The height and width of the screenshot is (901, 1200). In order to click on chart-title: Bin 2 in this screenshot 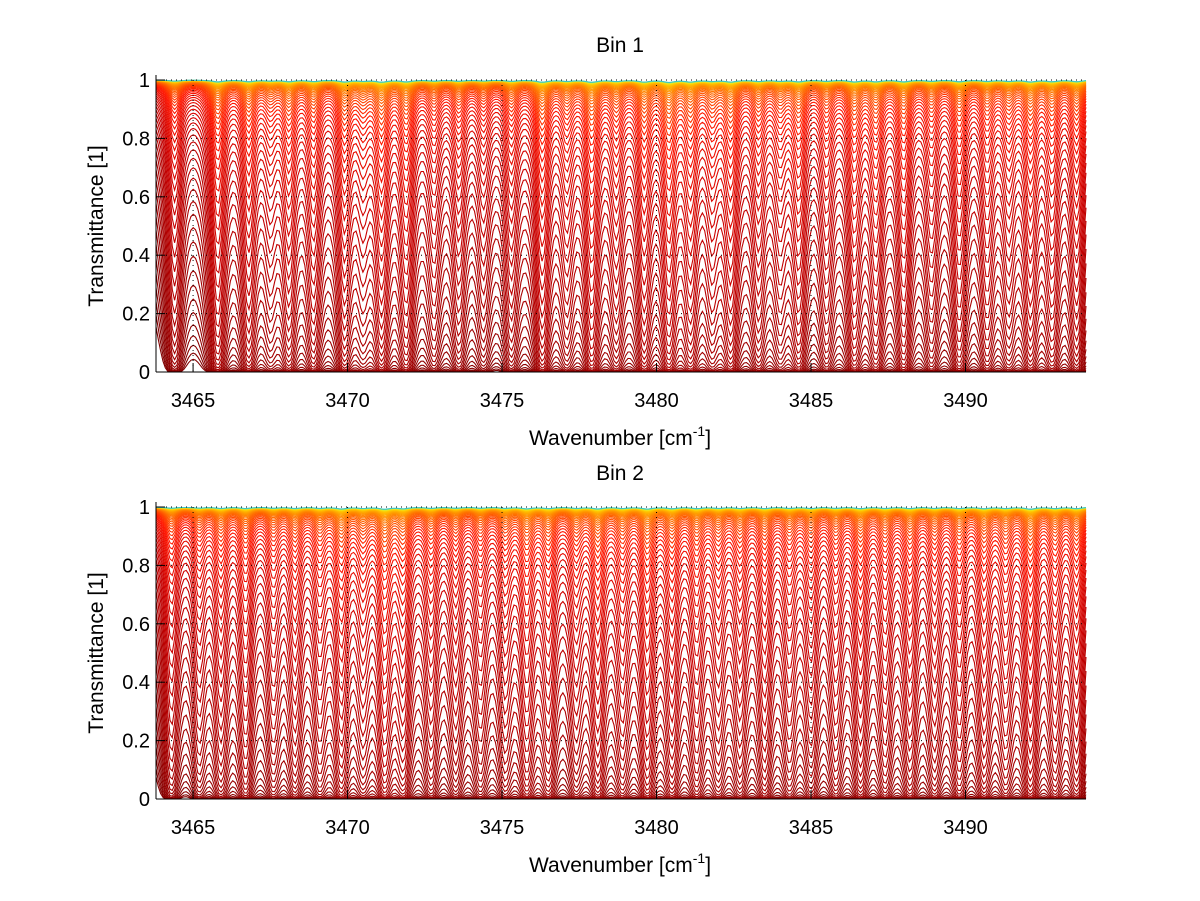, I will do `click(620, 473)`.